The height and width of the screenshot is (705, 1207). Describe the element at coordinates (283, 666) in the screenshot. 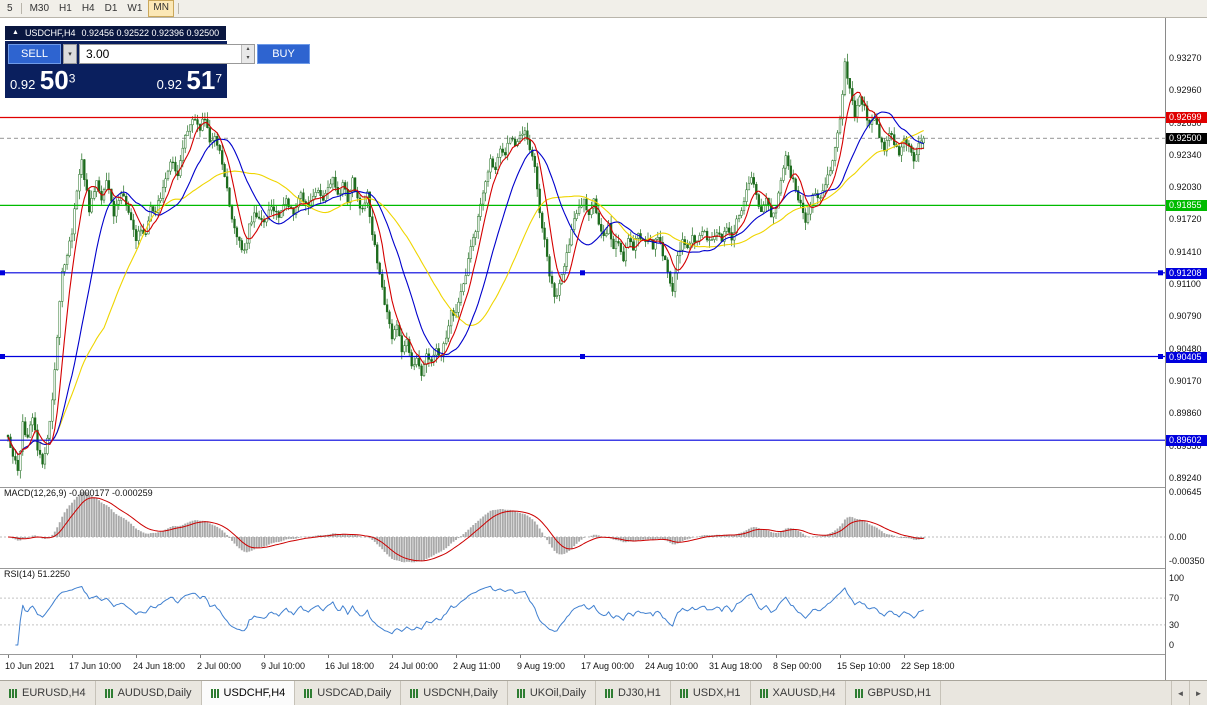

I see `time-tick-label: 9 Jul 10:00` at that location.